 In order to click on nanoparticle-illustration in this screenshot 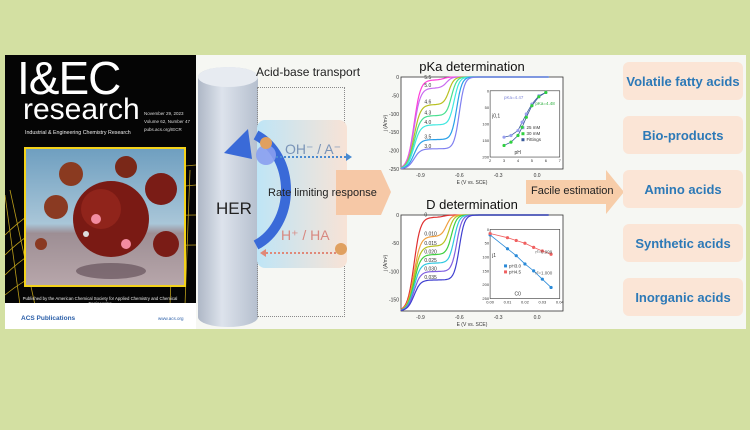, I will do `click(107, 217)`.